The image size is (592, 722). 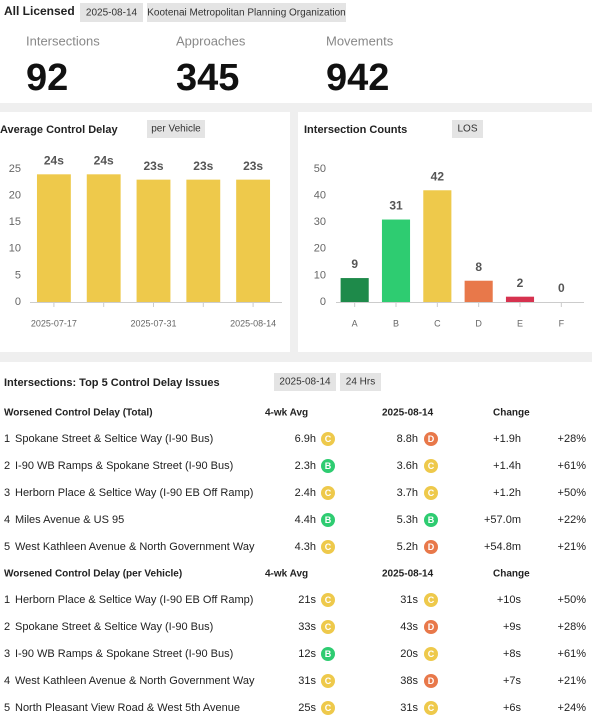 What do you see at coordinates (7, 627) in the screenshot?
I see `rank: 2` at bounding box center [7, 627].